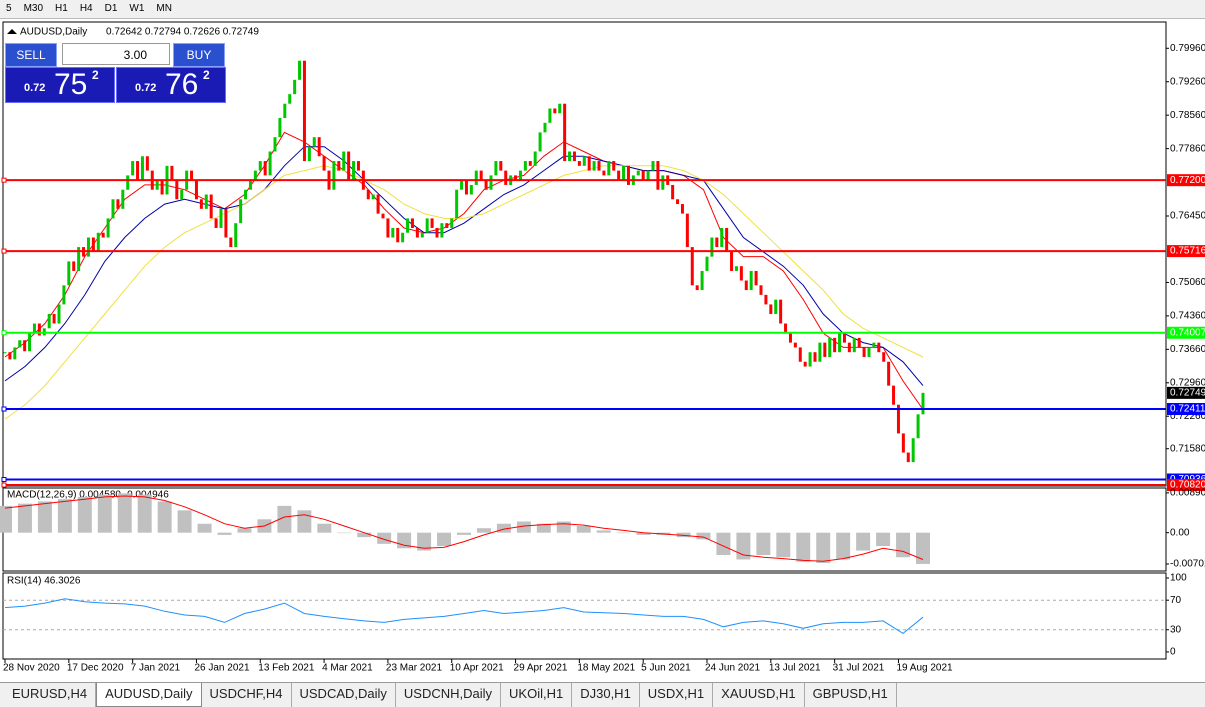 This screenshot has height=707, width=1205. Describe the element at coordinates (1187, 251) in the screenshot. I see `level-label: 0.75716` at that location.